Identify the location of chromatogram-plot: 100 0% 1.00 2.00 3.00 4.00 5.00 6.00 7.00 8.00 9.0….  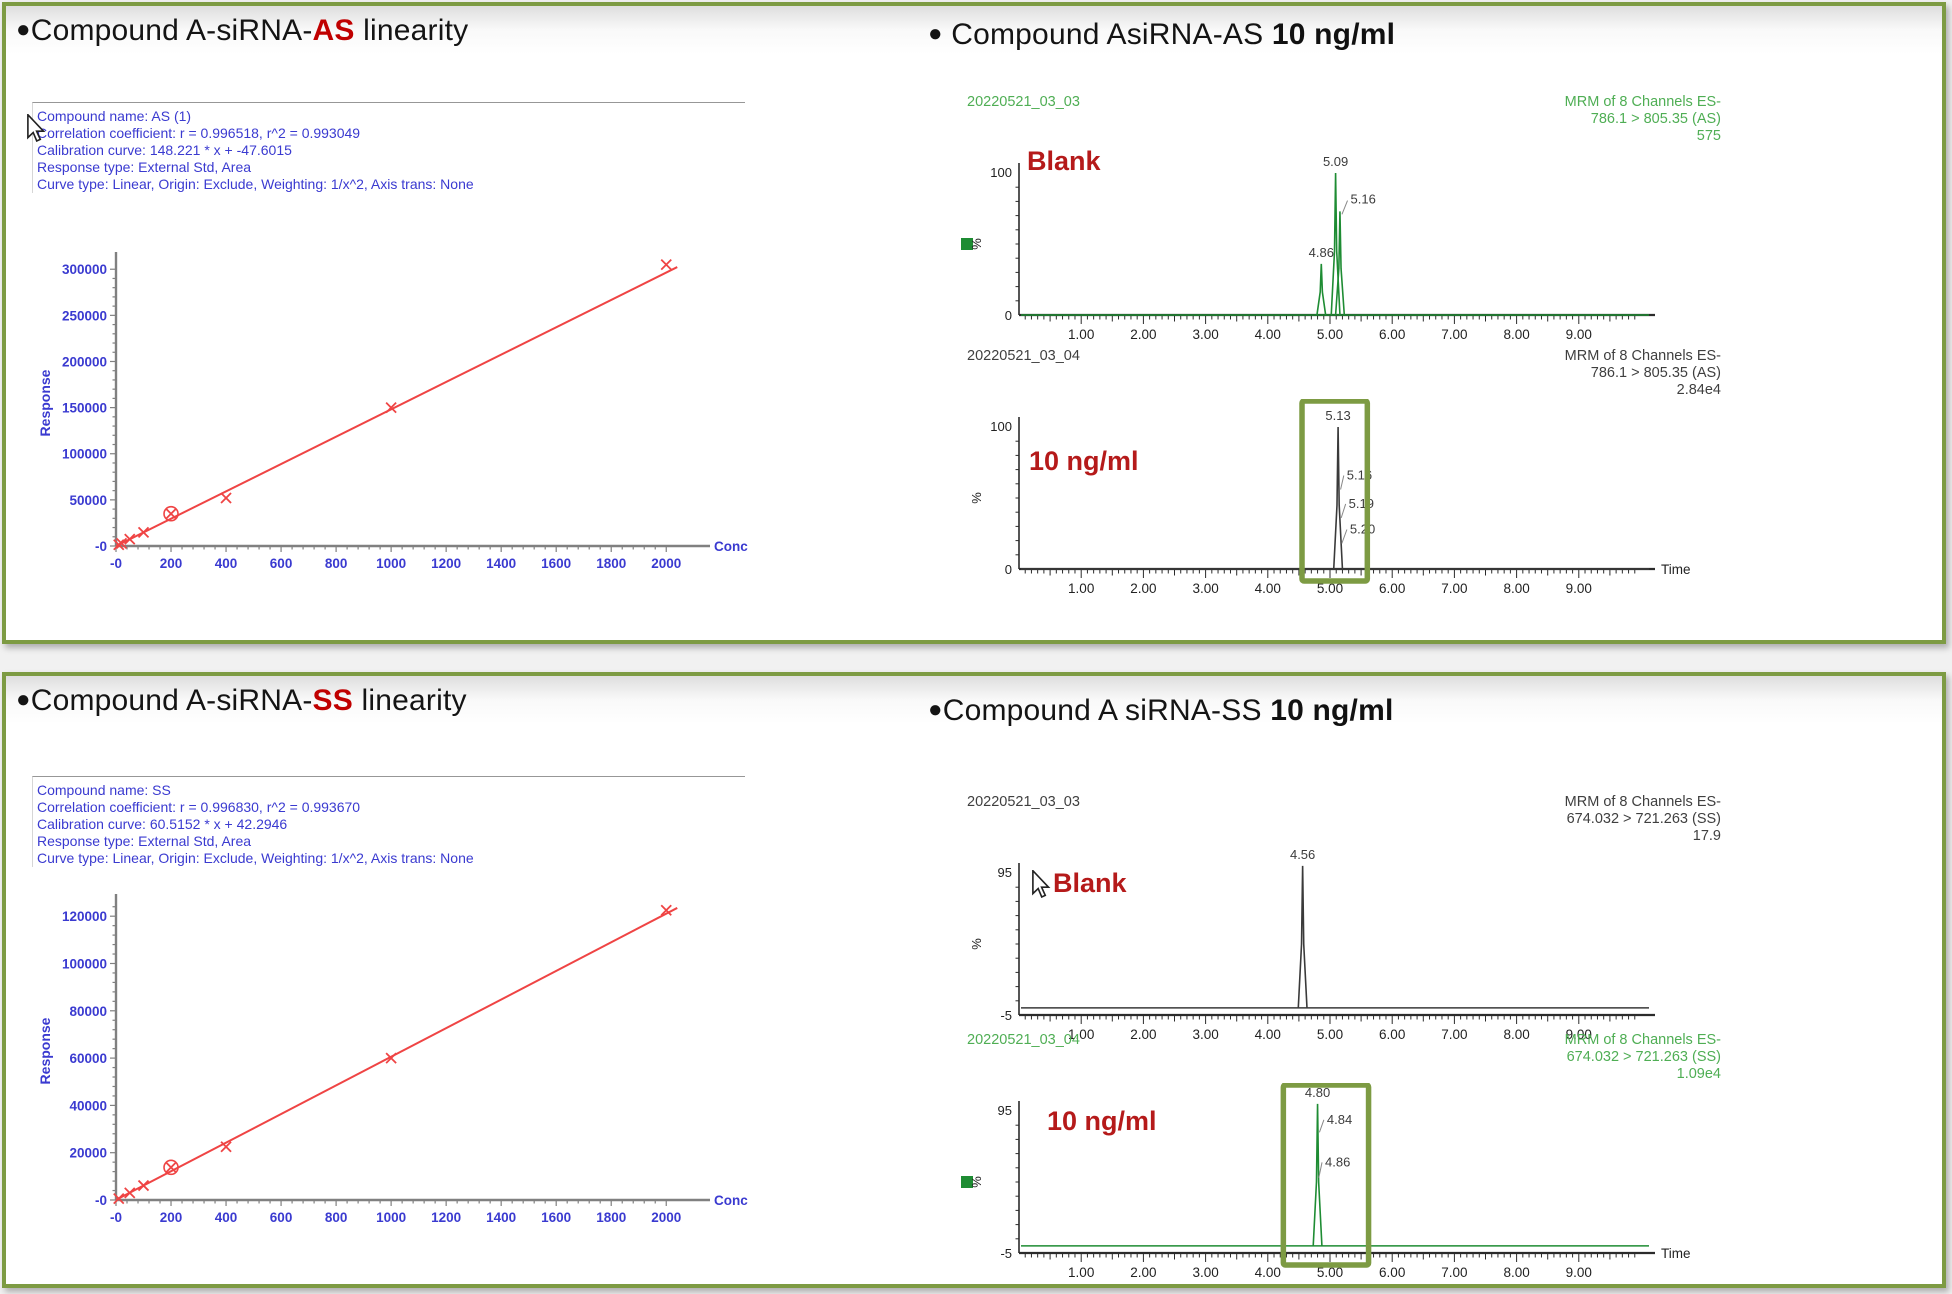
(1331, 508).